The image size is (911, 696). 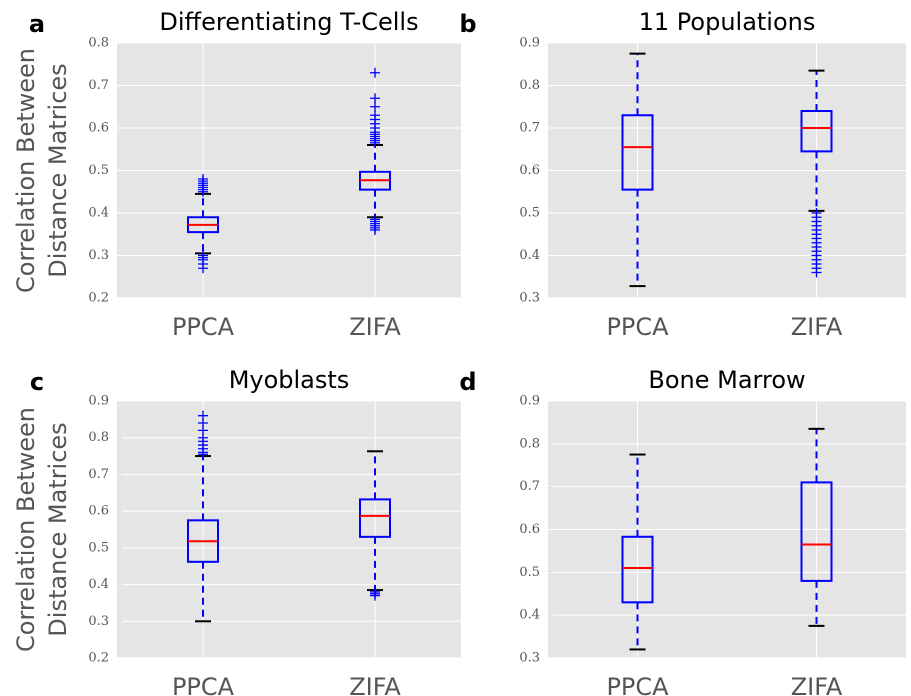 I want to click on panel-label: c, so click(x=37, y=382).